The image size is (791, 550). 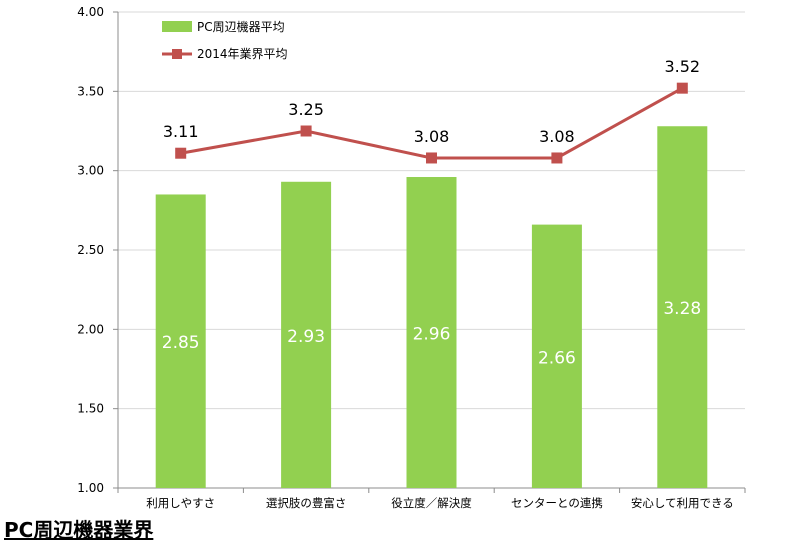 What do you see at coordinates (241, 26) in the screenshot?
I see `legend-label-bar: PC周辺機器平均` at bounding box center [241, 26].